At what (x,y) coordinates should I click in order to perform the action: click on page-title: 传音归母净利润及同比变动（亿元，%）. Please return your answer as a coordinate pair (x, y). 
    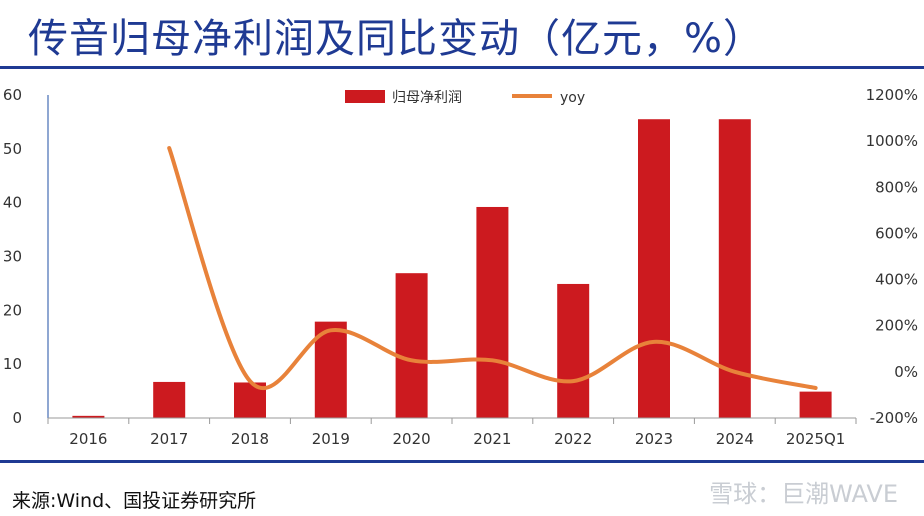
    Looking at the image, I should click on (396, 39).